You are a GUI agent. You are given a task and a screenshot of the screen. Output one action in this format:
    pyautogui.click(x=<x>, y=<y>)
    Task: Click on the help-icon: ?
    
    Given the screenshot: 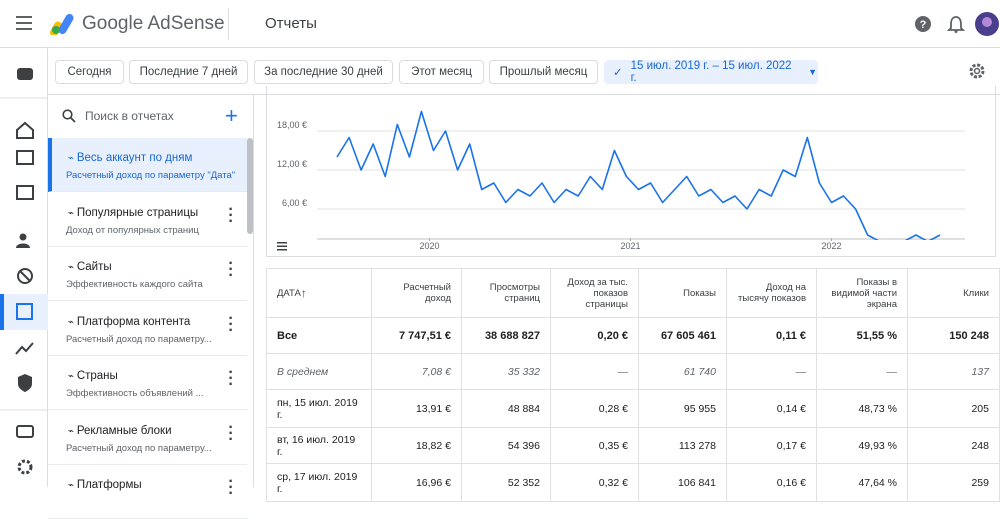 What is the action you would take?
    pyautogui.click(x=923, y=24)
    